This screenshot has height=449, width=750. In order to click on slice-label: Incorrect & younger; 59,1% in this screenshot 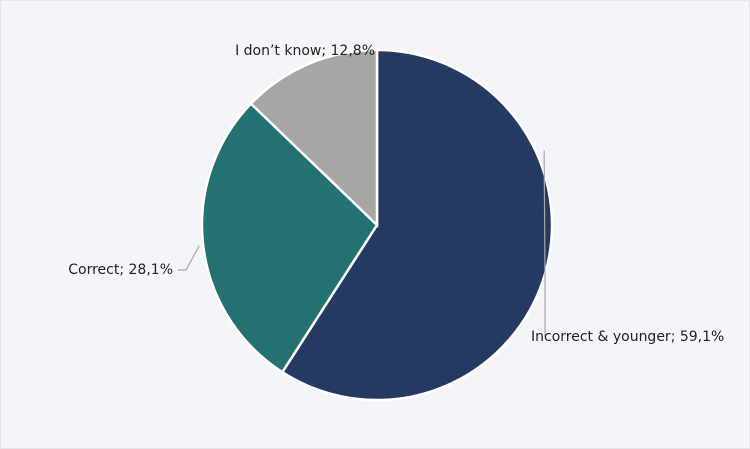, I will do `click(627, 337)`.